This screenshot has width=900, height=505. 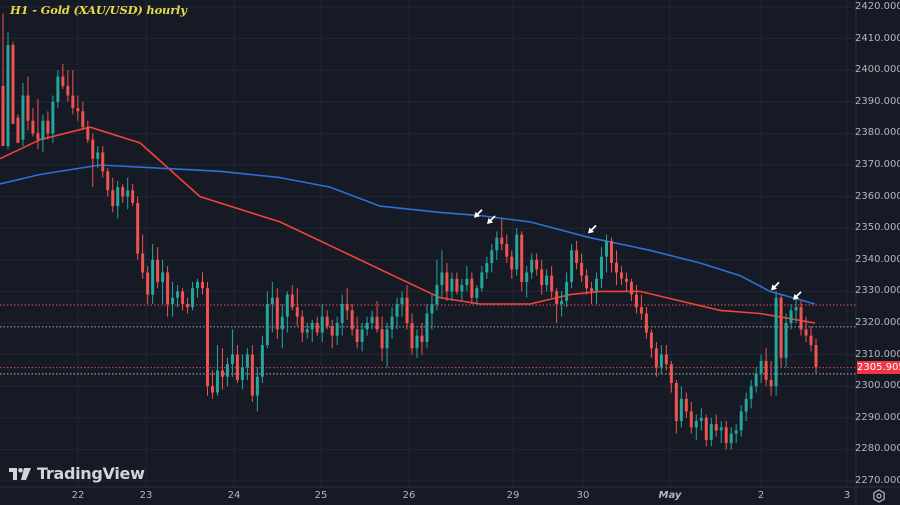 I want to click on price-tick-label: 2360.000, so click(x=877, y=196).